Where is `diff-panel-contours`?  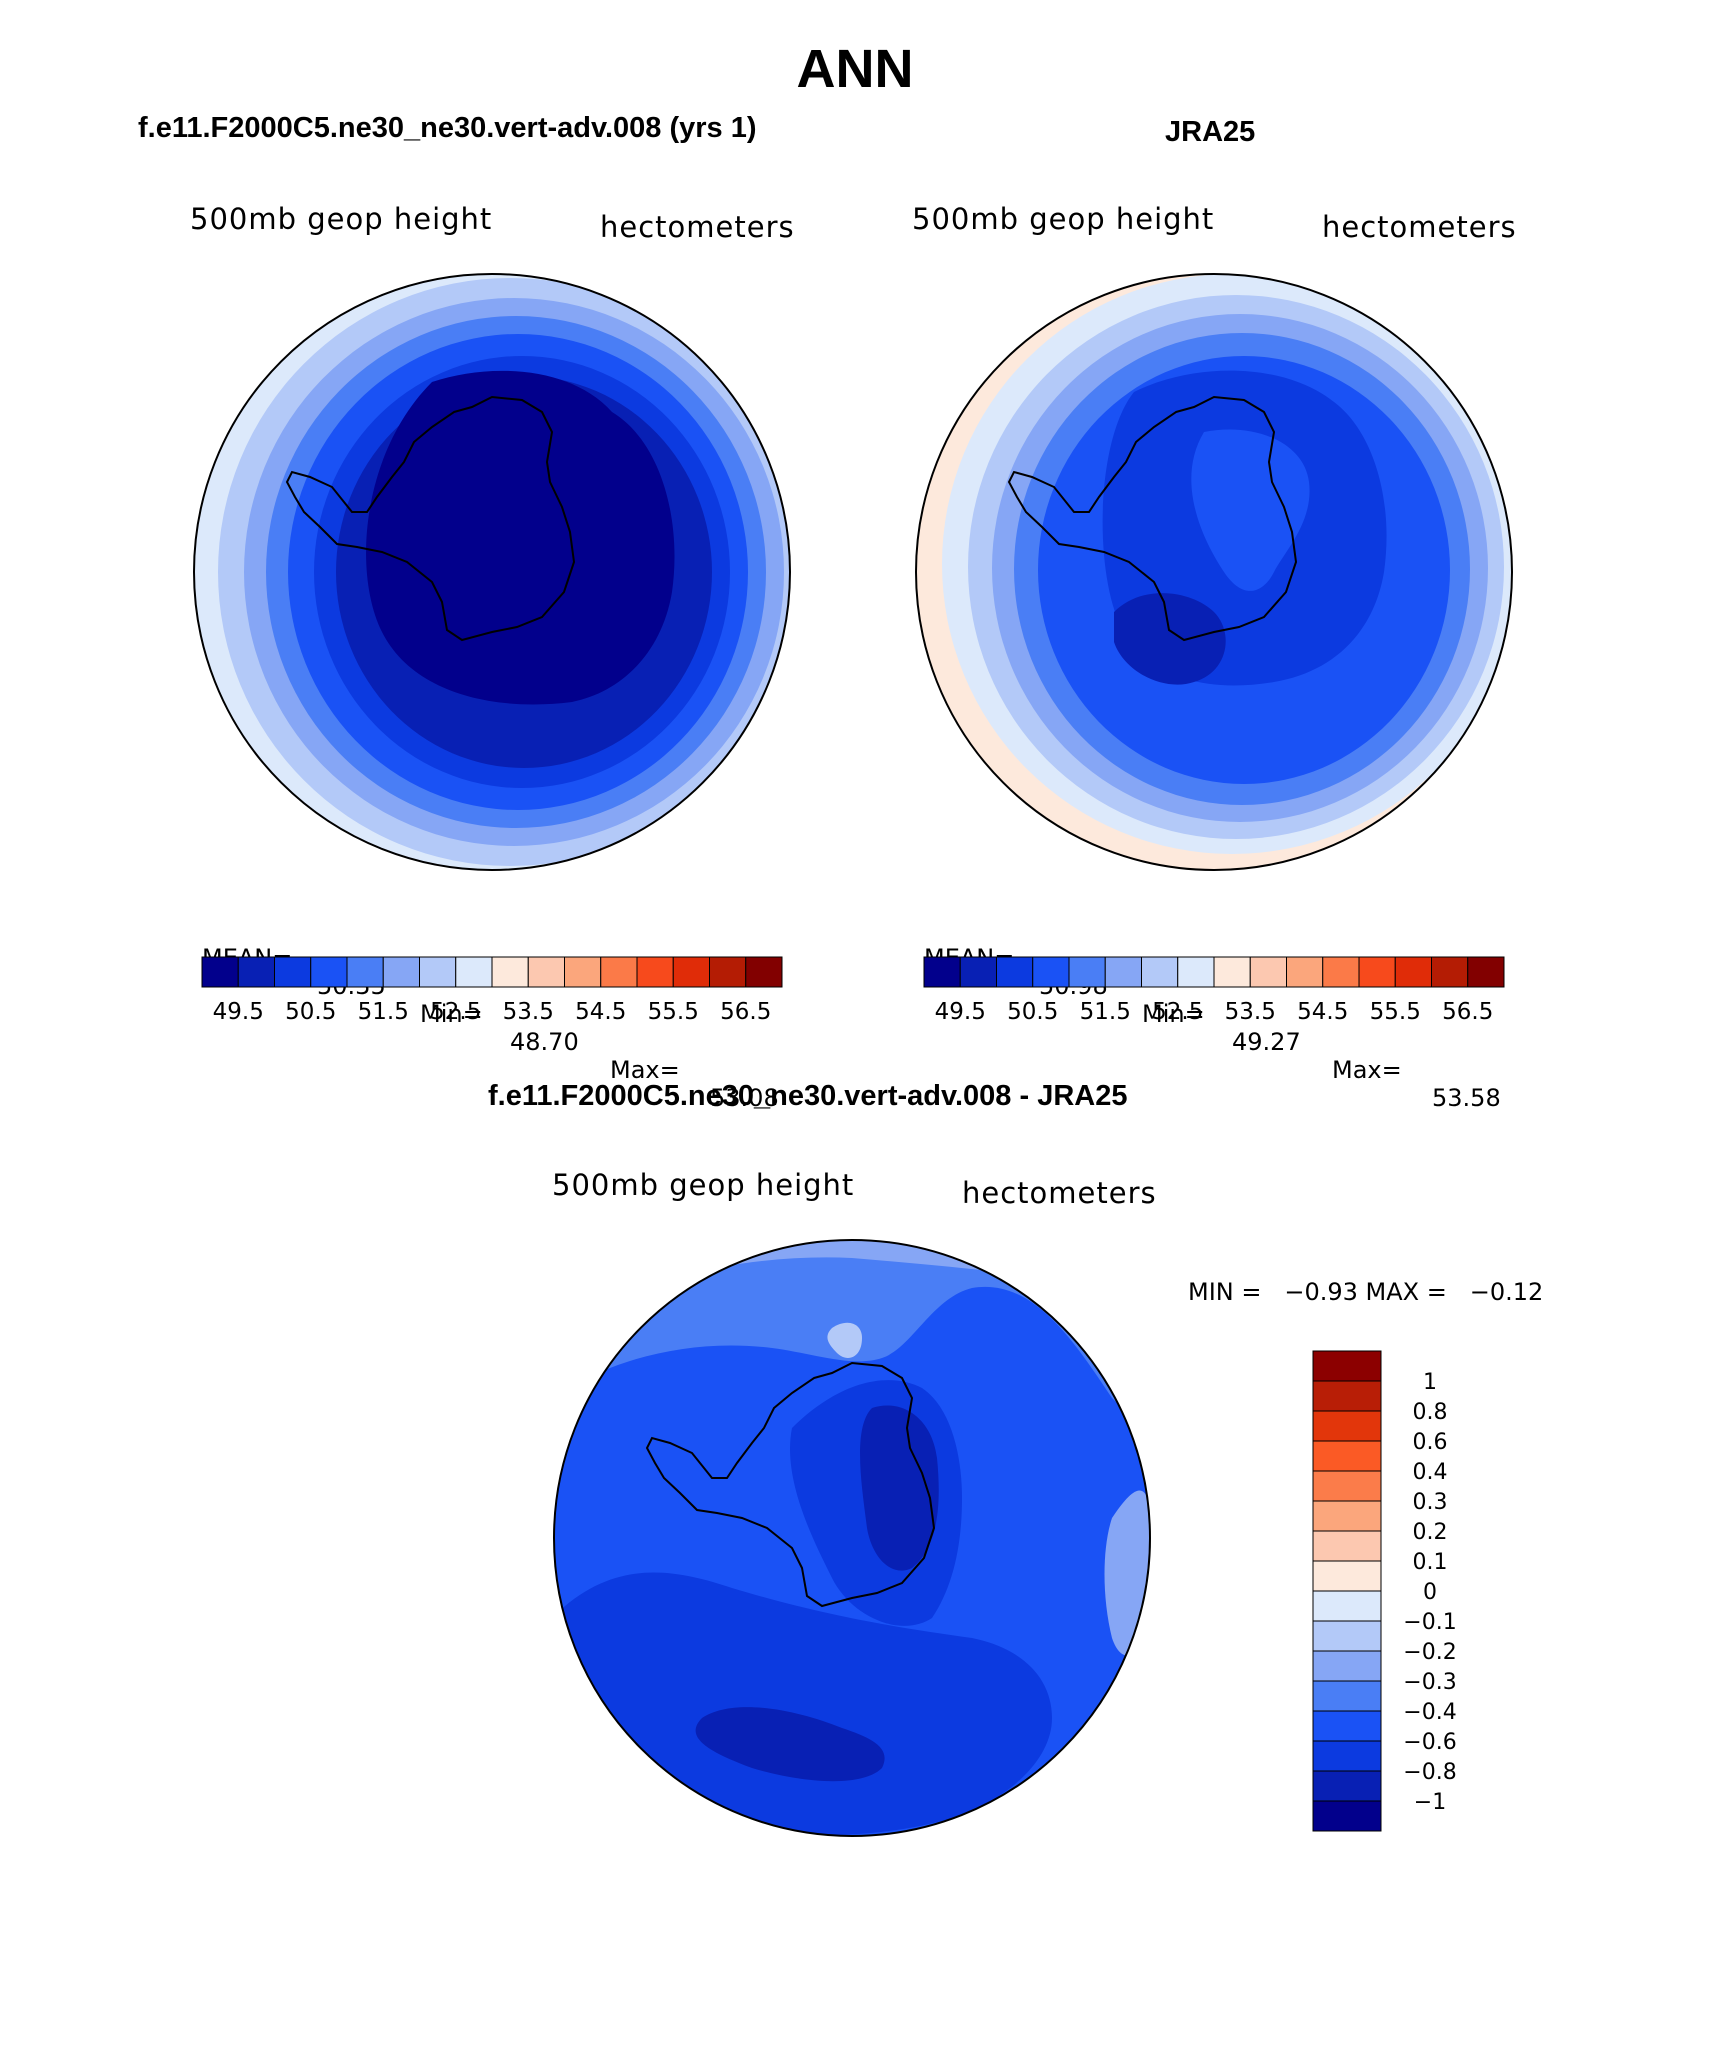 diff-panel-contours is located at coordinates (852, 1538).